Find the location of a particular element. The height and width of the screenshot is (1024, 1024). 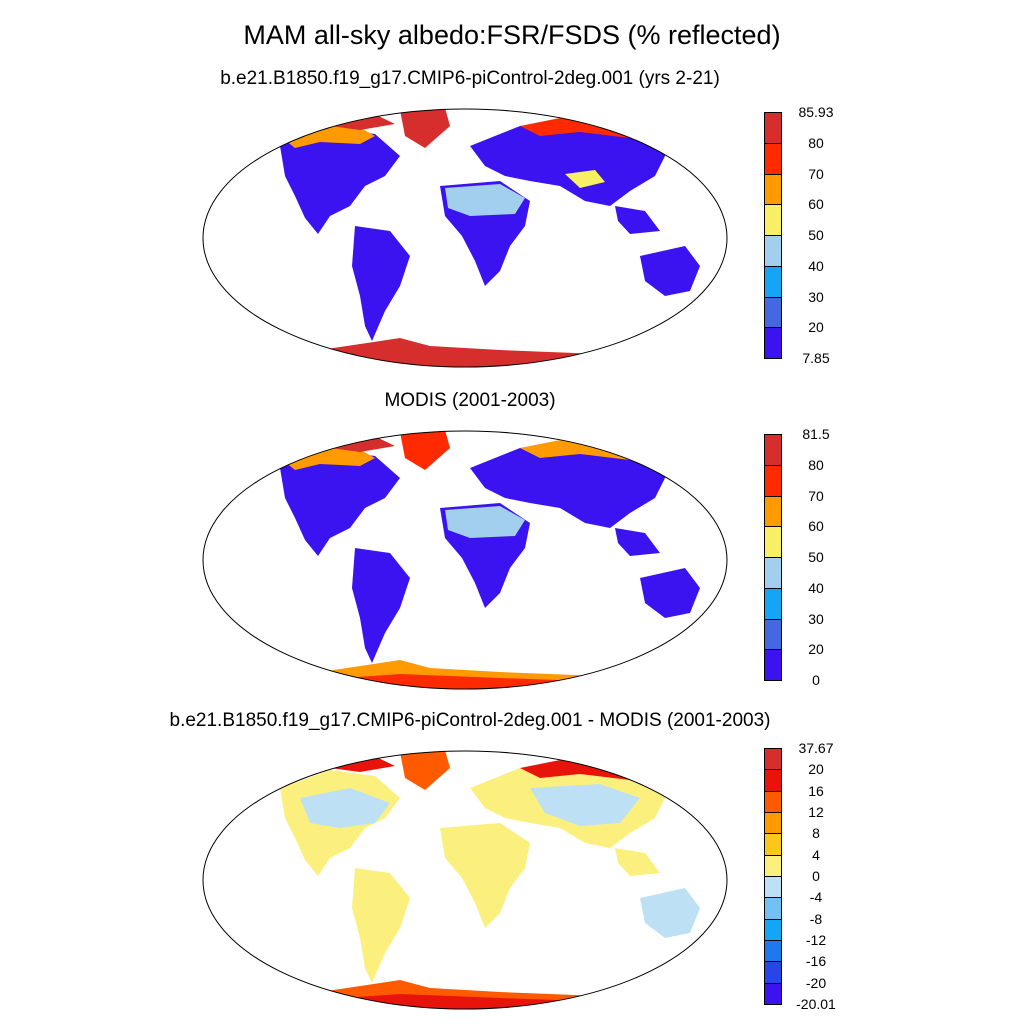

panel-1-colorbar: 85.93 80 70 60 50 40 30 20 7.85 is located at coordinates (804, 235).